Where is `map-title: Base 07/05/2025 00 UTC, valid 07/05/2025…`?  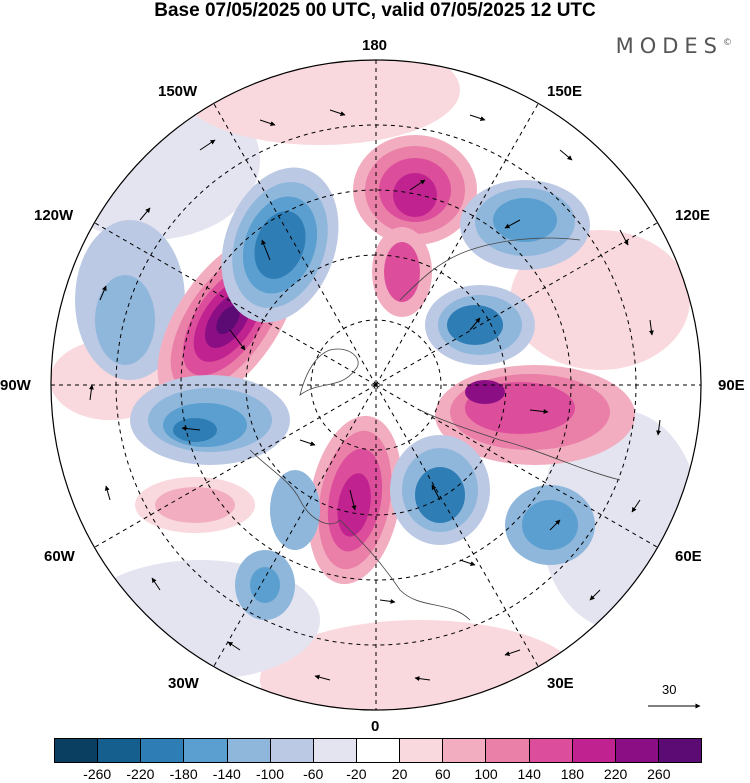
map-title: Base 07/05/2025 00 UTC, valid 07/05/2025… is located at coordinates (375, 10).